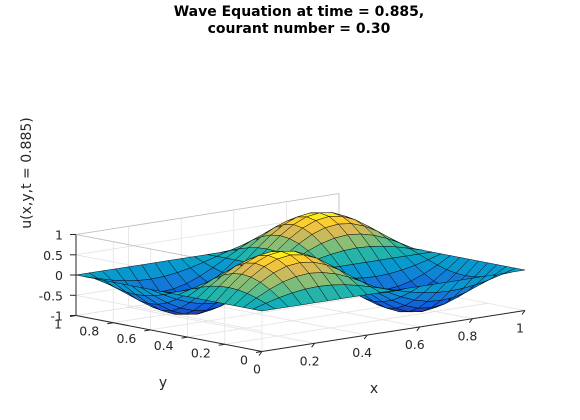  What do you see at coordinates (57, 316) in the screenshot?
I see `z-tick-label: -1` at bounding box center [57, 316].